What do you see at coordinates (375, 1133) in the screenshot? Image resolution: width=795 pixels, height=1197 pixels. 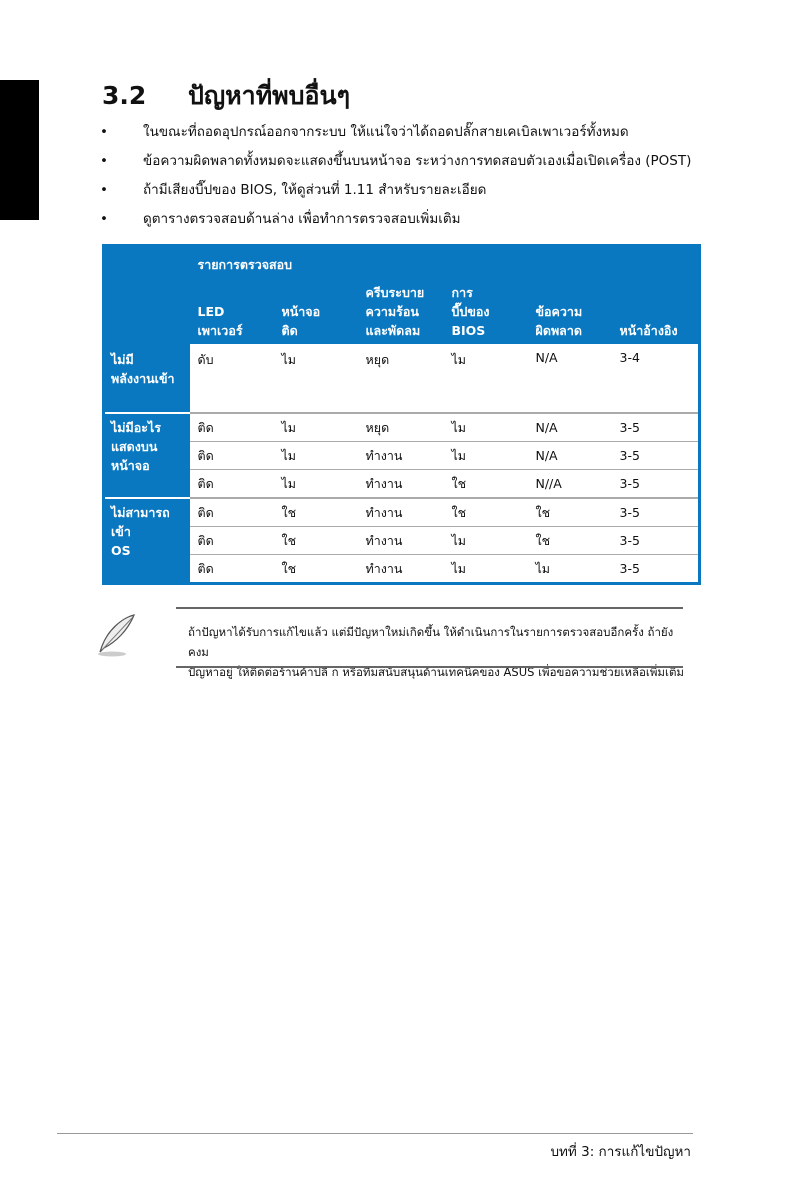 I see `footer-divider` at bounding box center [375, 1133].